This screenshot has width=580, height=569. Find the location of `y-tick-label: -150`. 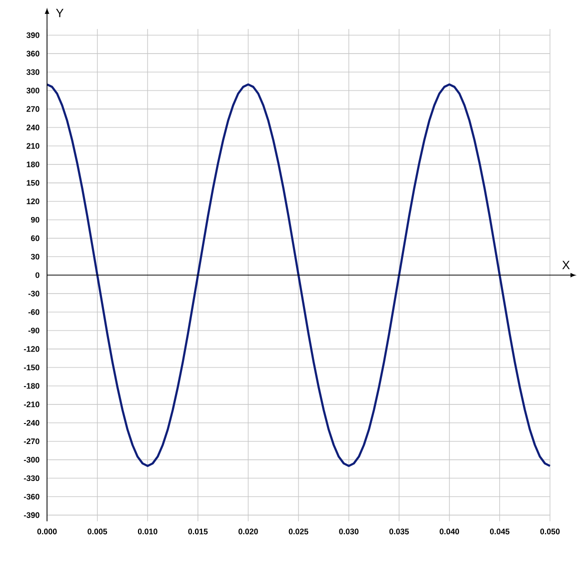

y-tick-label: -150 is located at coordinates (32, 367).